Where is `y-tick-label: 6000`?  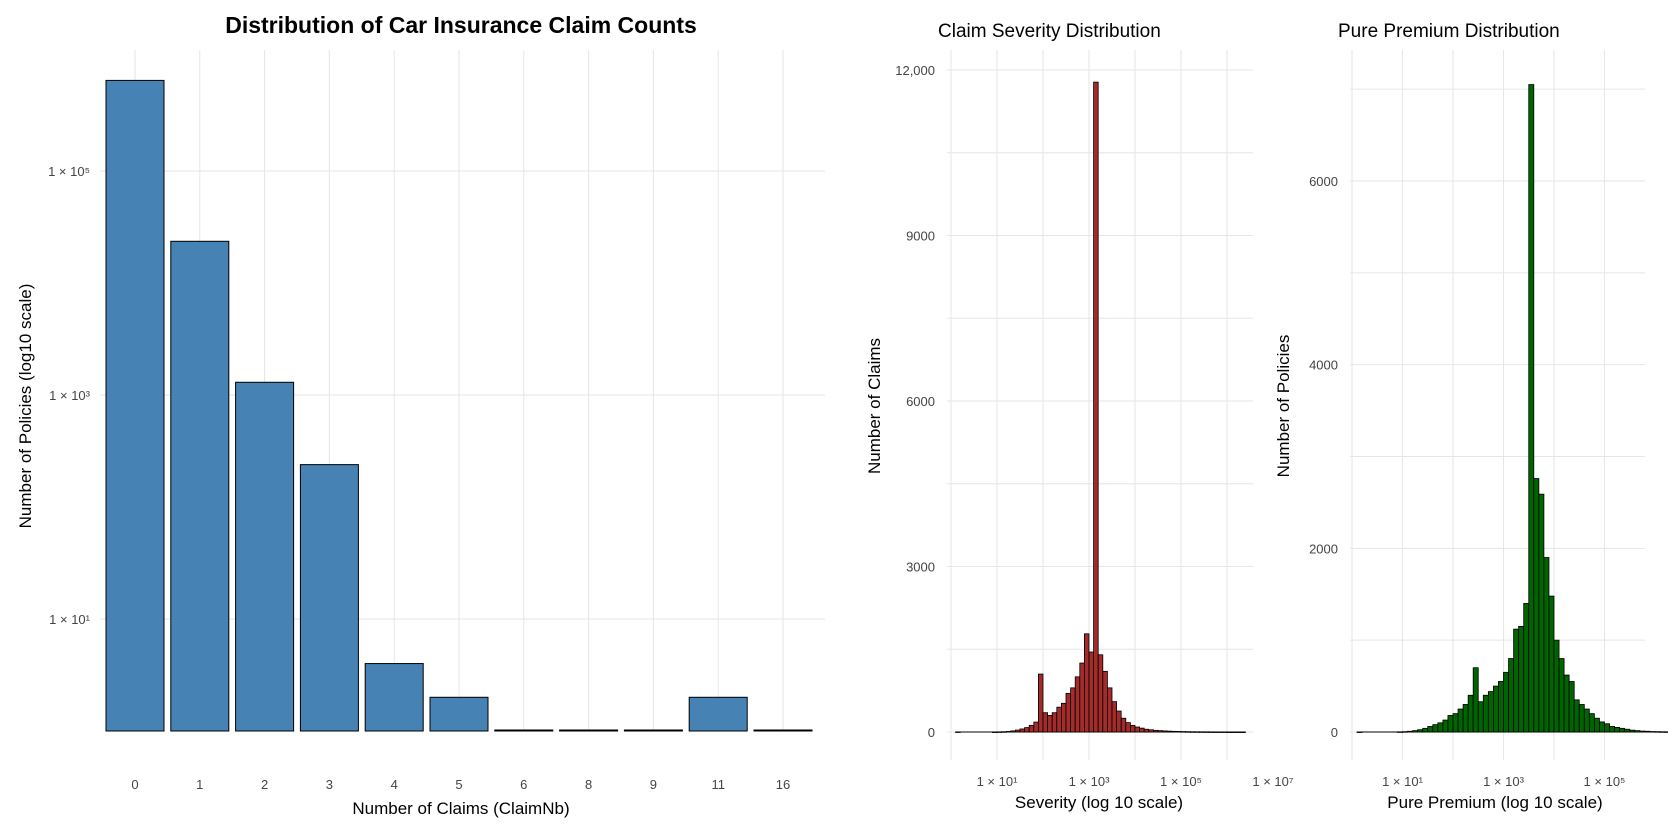 y-tick-label: 6000 is located at coordinates (1323, 181).